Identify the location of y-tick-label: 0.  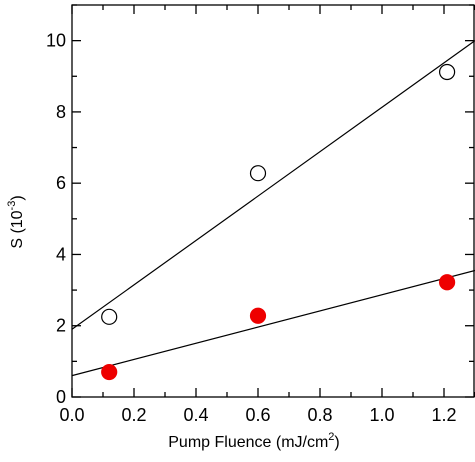
(61, 397).